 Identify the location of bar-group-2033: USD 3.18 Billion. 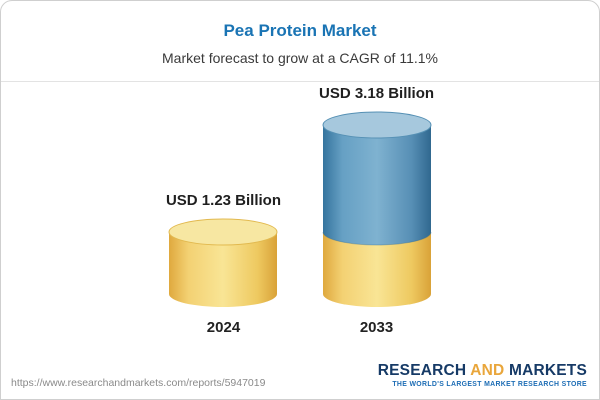
(376, 211).